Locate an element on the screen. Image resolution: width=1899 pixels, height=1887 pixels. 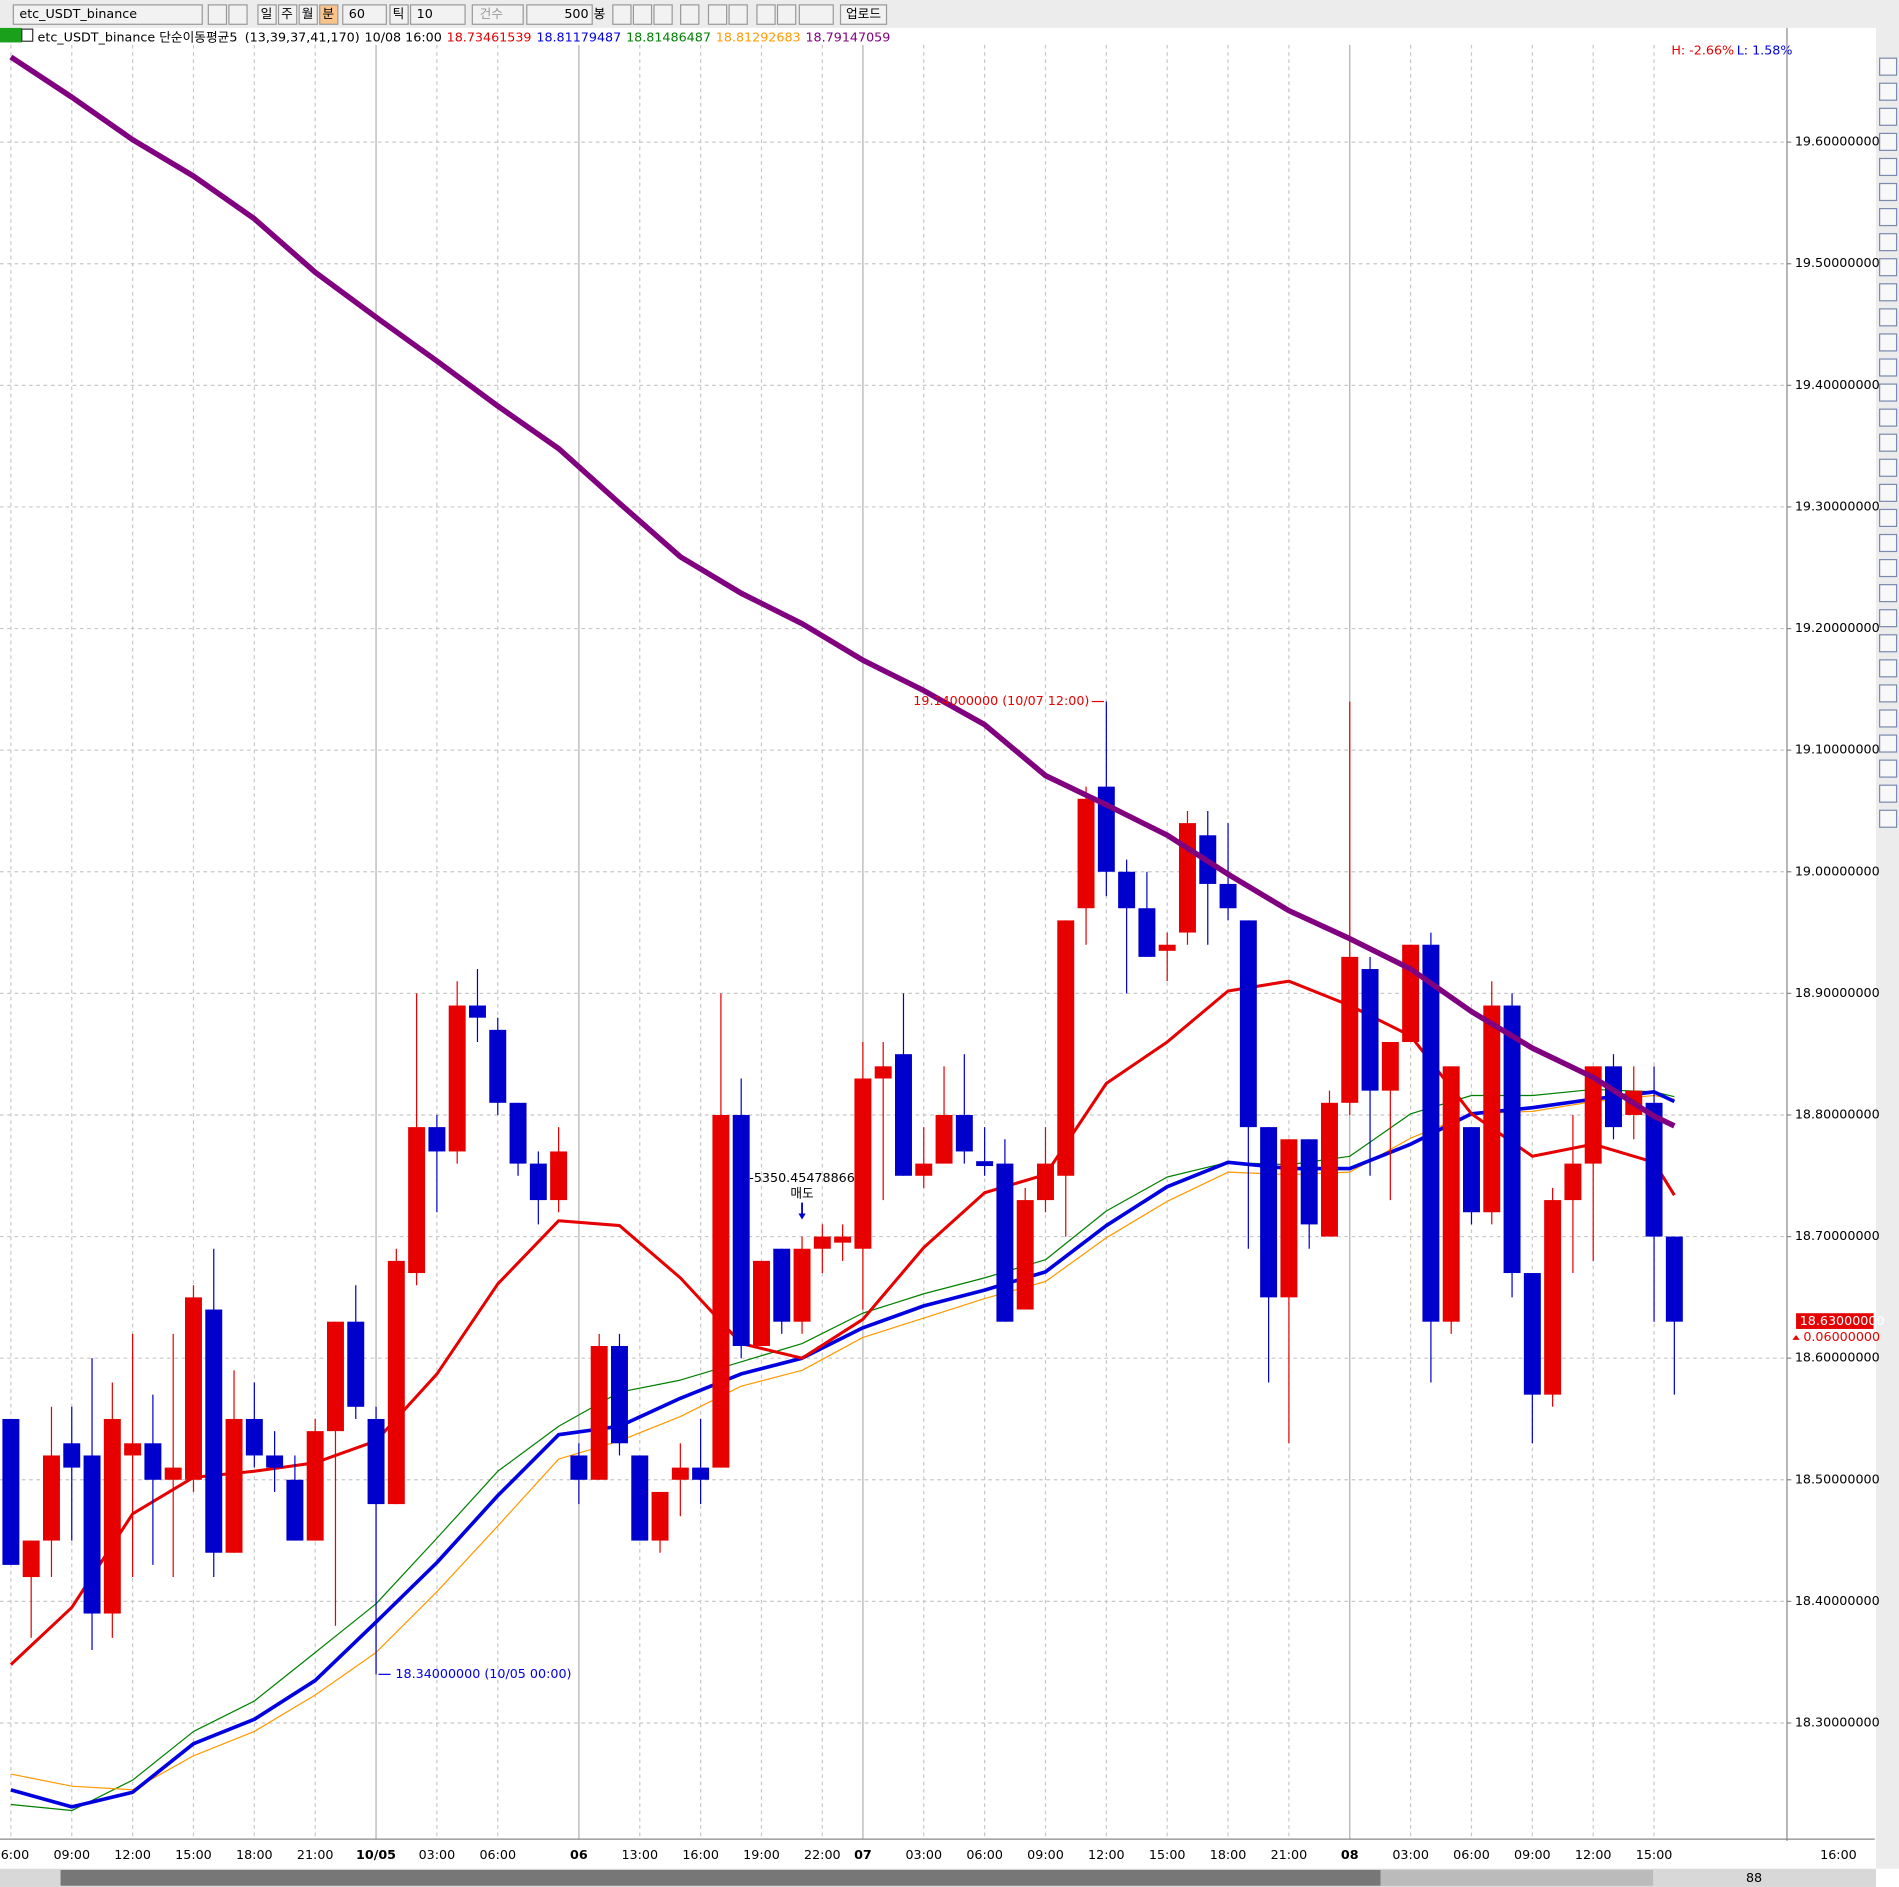
close-indicator is located at coordinates (27, 35).